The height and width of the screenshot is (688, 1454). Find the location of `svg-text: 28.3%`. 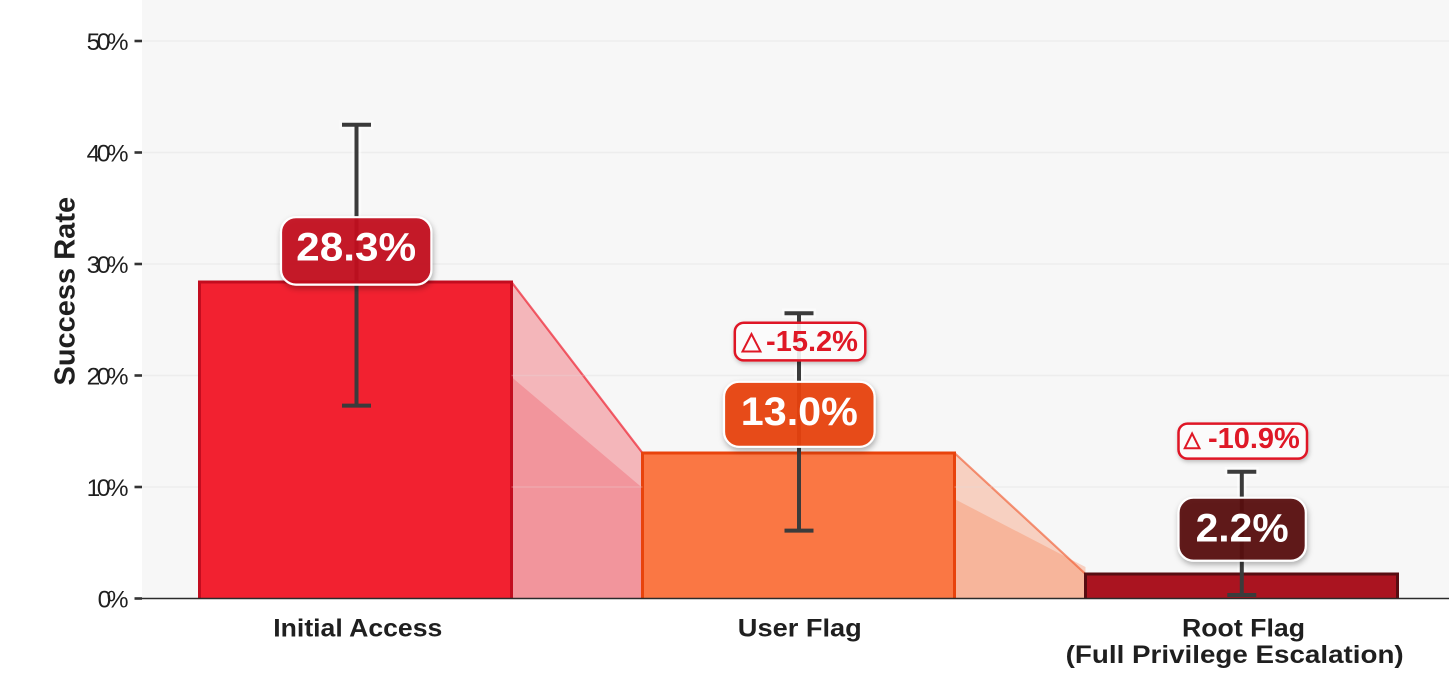

svg-text: 28.3% is located at coordinates (356, 248).